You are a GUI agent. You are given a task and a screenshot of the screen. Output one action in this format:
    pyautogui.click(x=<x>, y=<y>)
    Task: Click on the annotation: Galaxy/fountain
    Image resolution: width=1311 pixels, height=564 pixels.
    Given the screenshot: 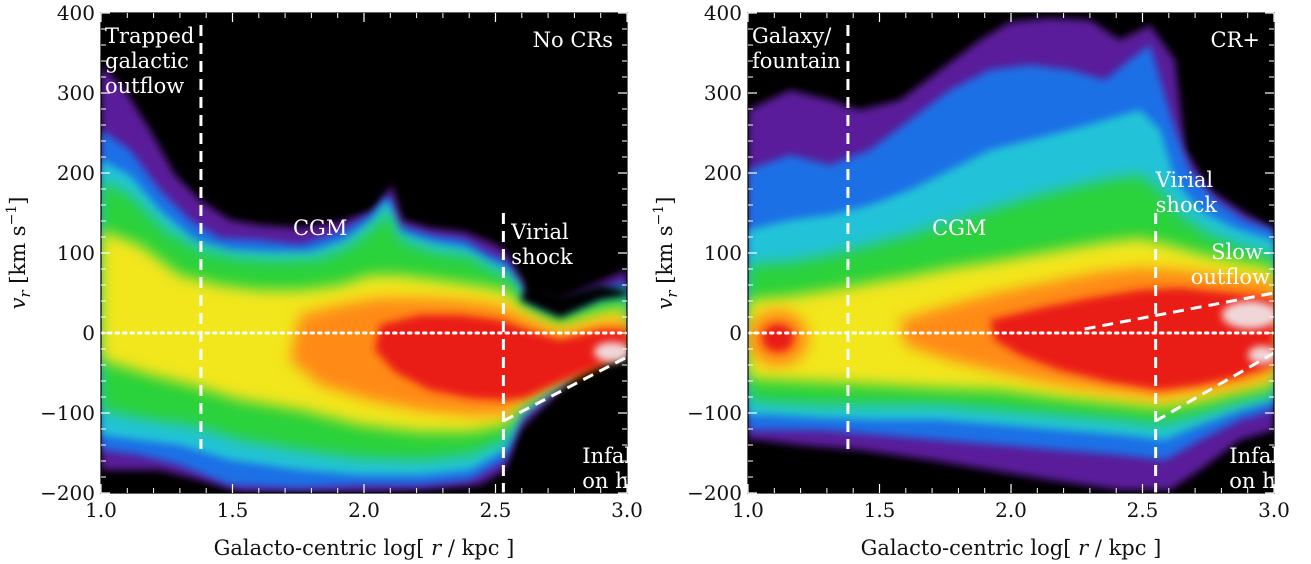 What is the action you would take?
    pyautogui.click(x=796, y=48)
    